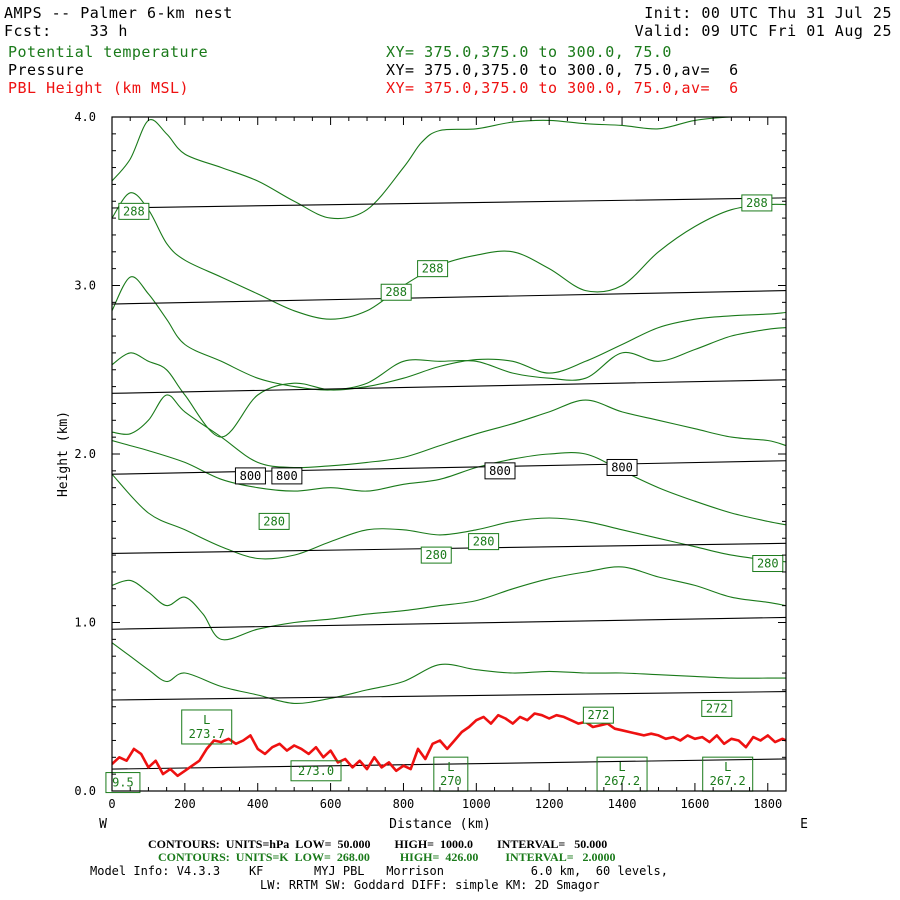 This screenshot has width=900, height=900. I want to click on y-tick-label: 3.0, so click(85, 286).